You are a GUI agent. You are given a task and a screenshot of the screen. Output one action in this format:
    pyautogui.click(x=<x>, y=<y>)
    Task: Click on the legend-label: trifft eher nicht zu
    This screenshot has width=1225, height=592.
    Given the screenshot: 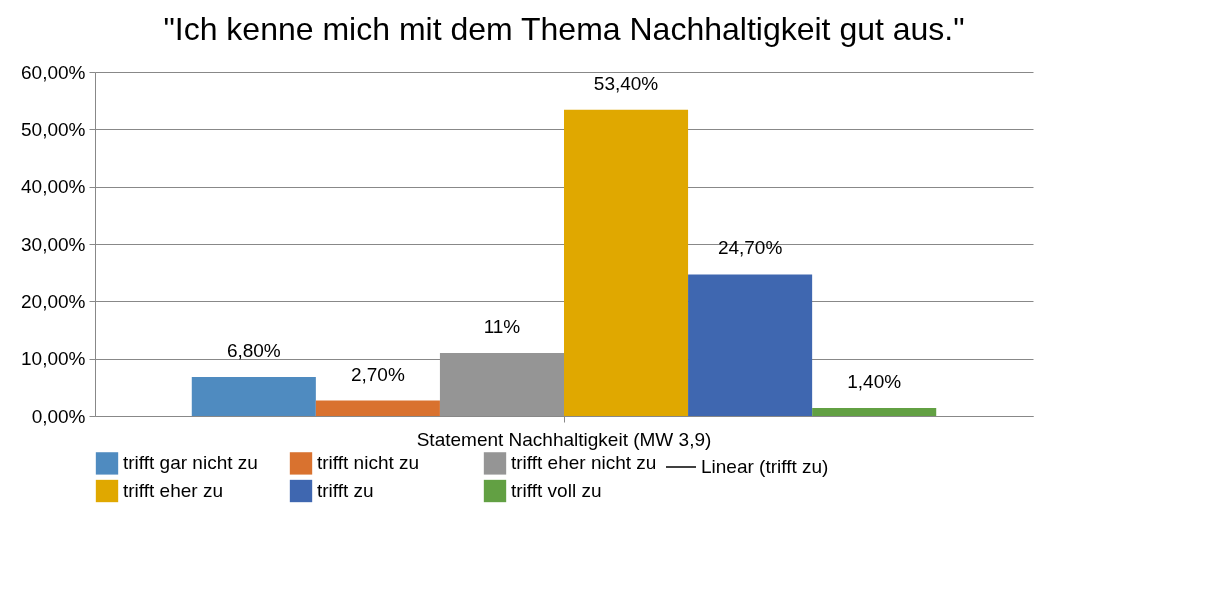 What is the action you would take?
    pyautogui.click(x=584, y=463)
    